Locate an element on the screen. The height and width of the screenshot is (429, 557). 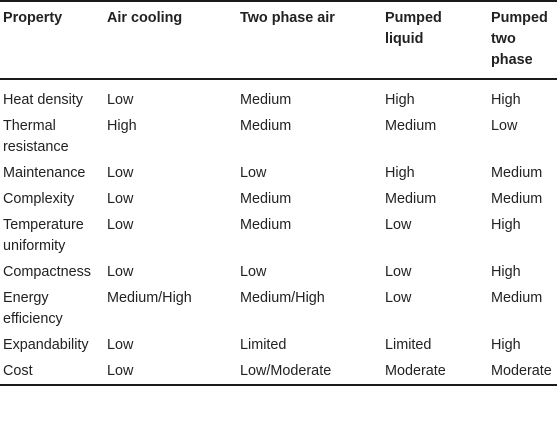
row-label: Temperature uniformity is located at coordinates (43, 235).